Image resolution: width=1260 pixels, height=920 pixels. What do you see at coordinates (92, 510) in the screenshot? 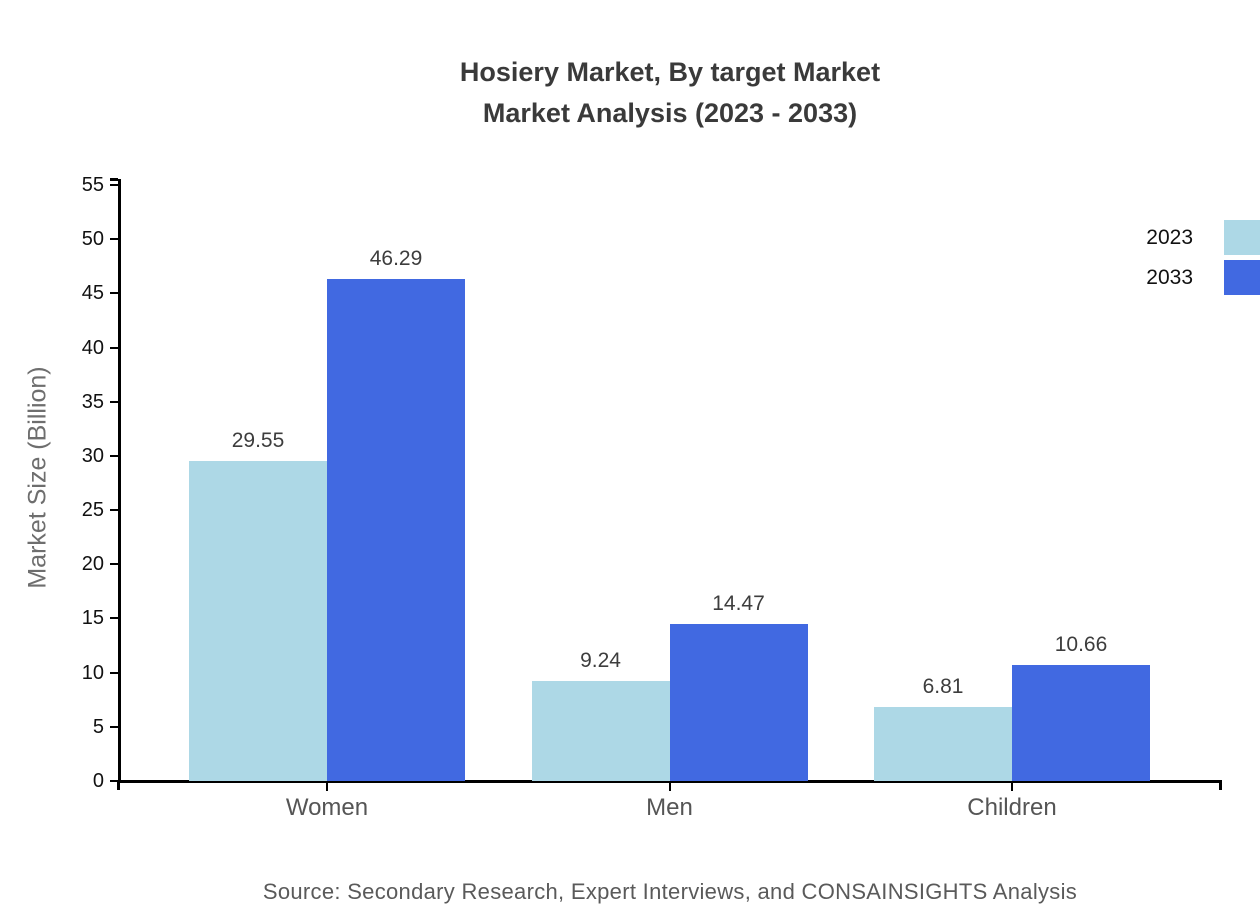
I see `y-tick-label: 25` at bounding box center [92, 510].